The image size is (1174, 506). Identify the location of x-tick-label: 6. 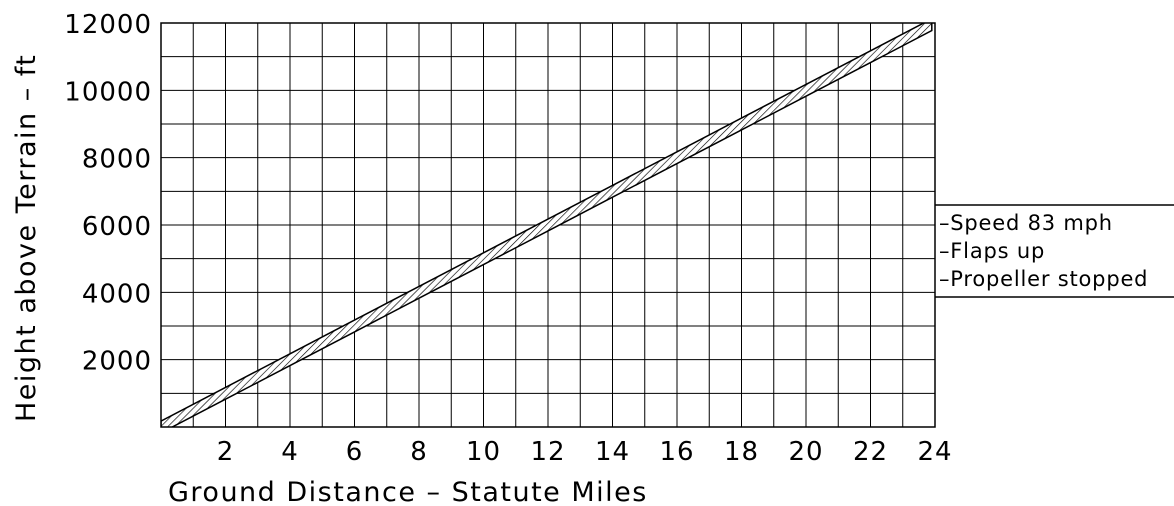
(355, 452).